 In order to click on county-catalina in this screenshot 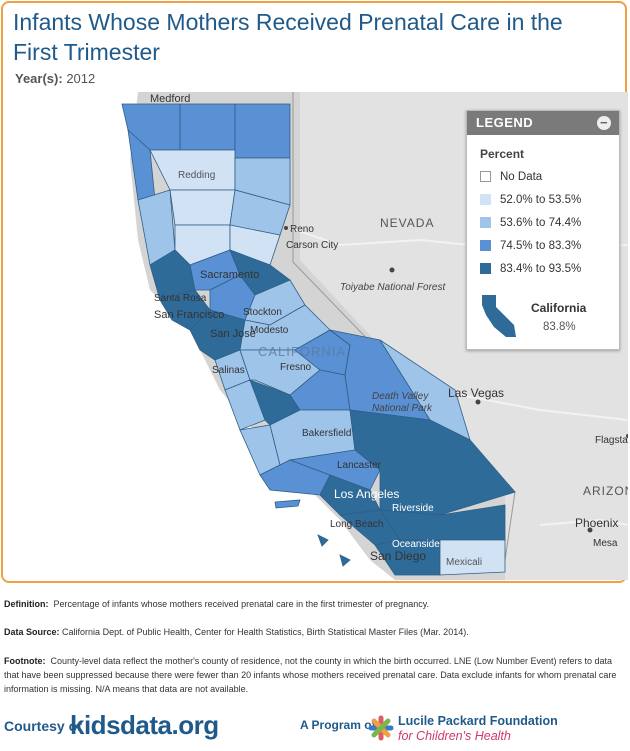, I will do `click(323, 540)`.